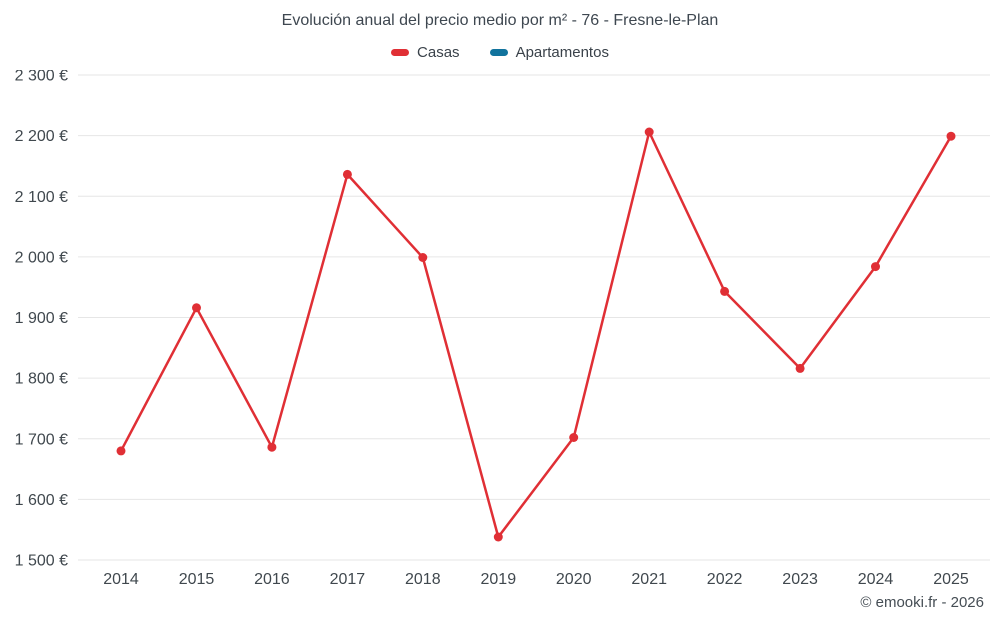 Image resolution: width=1000 pixels, height=625 pixels. I want to click on legend-swatch-apartamentos-icon, so click(498, 52).